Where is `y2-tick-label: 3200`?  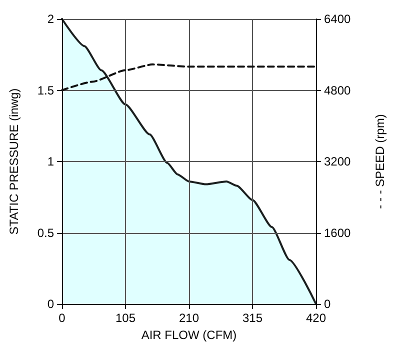 y2-tick-label: 3200 is located at coordinates (338, 161).